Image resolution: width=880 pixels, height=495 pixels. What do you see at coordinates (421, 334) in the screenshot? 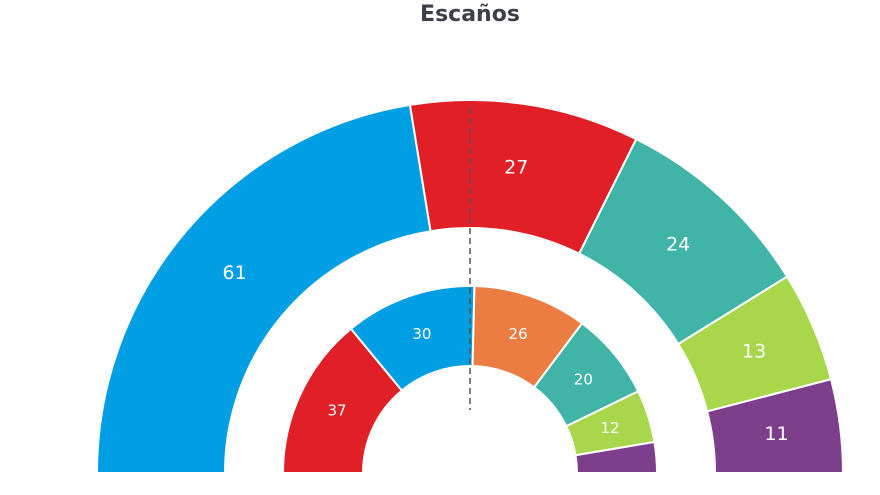
I see `inner-slice-label-1: 30` at bounding box center [421, 334].